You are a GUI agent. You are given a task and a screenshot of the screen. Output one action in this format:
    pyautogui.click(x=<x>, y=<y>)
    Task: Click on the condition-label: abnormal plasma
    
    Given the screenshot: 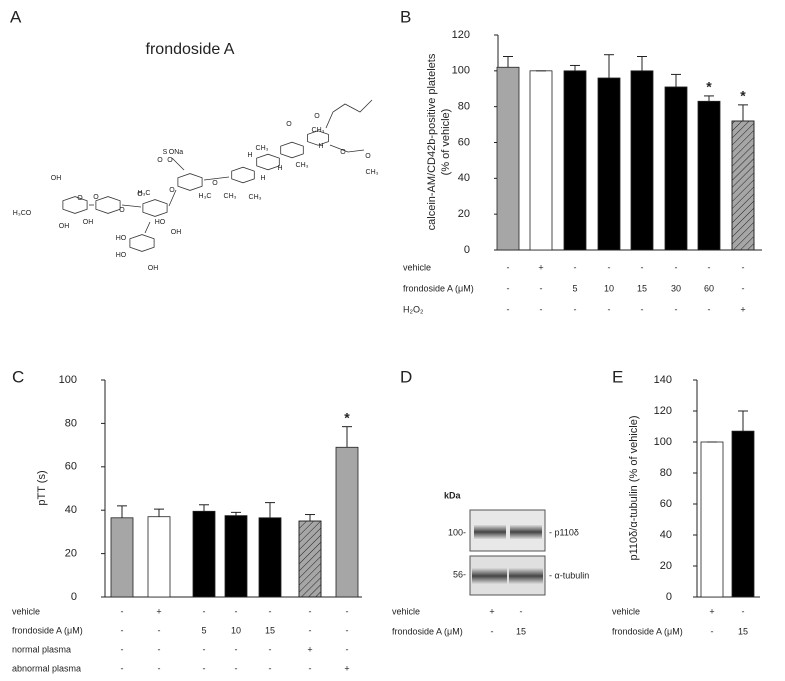 What is the action you would take?
    pyautogui.click(x=46, y=668)
    